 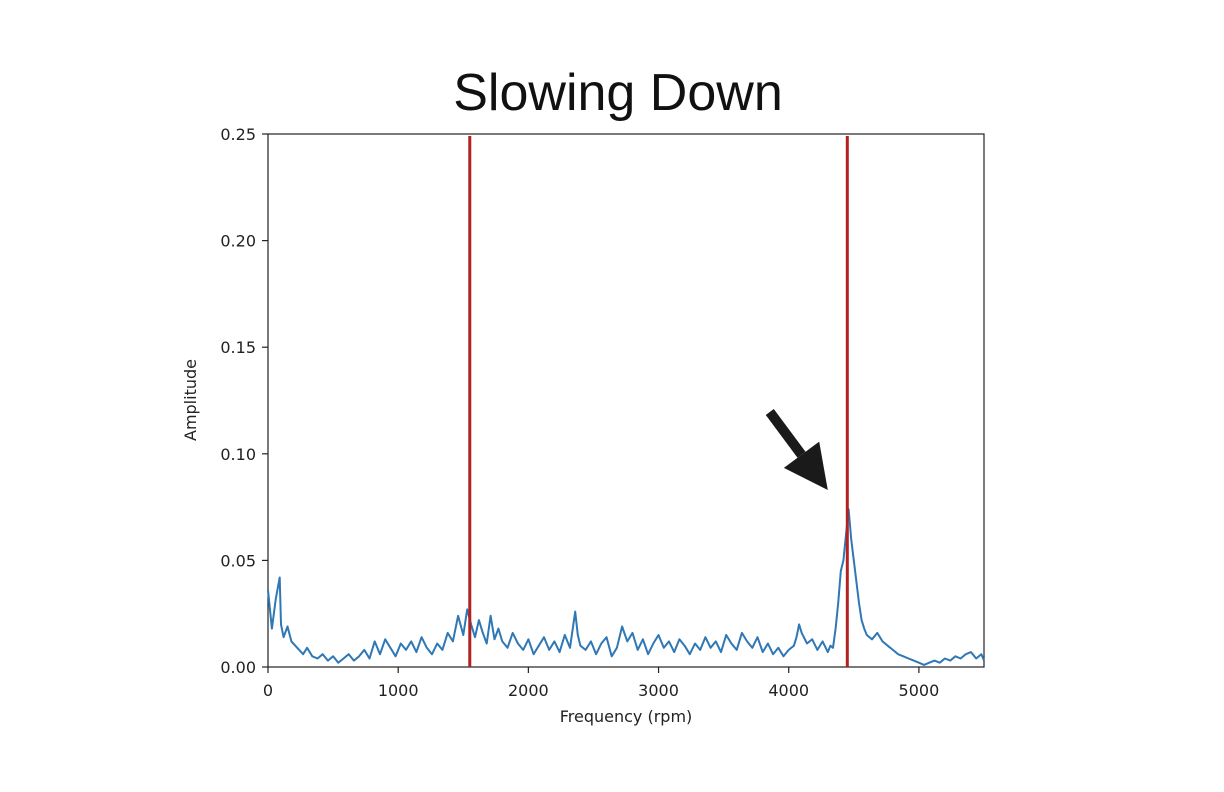 What do you see at coordinates (601, 683) in the screenshot?
I see `x-axis-ticks: 0 1000 2000 3000 4000 5000` at bounding box center [601, 683].